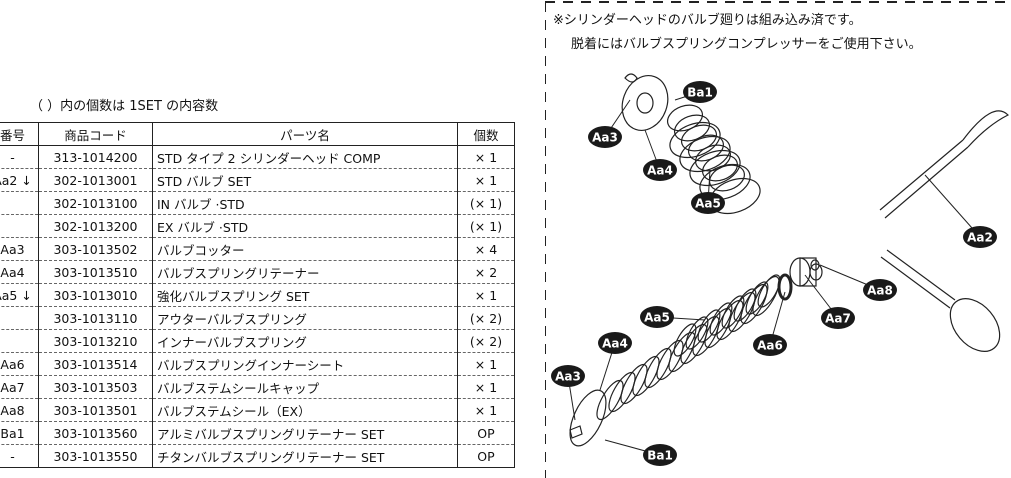 This screenshot has height=478, width=1011. Describe the element at coordinates (95, 295) in the screenshot. I see `table-cell: 303-1013010` at that location.